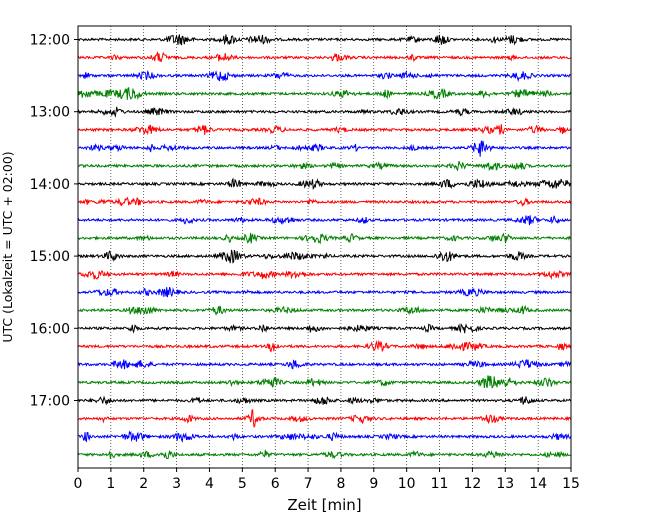 The width and height of the screenshot is (650, 520). Describe the element at coordinates (176, 484) in the screenshot. I see `x-tick-label: 3` at that location.